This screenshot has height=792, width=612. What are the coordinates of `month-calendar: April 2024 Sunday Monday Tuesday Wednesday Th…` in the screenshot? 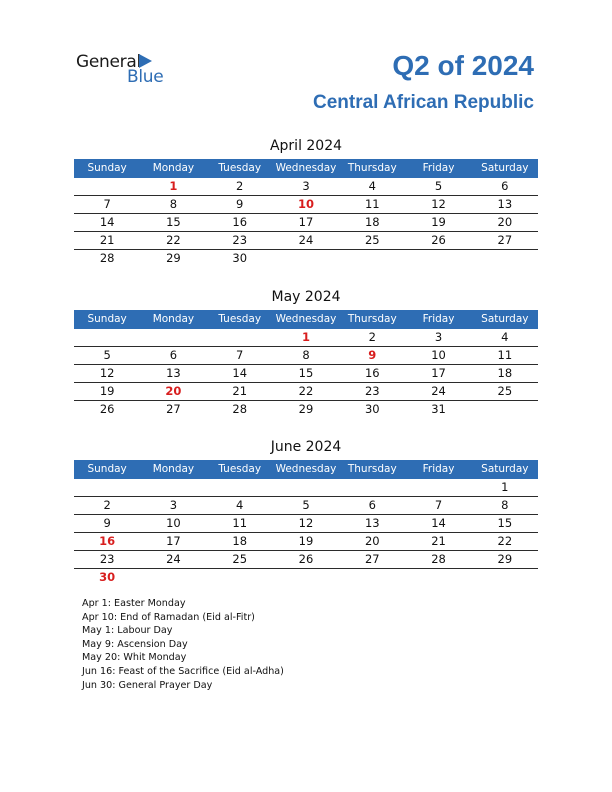 It's located at (306, 201).